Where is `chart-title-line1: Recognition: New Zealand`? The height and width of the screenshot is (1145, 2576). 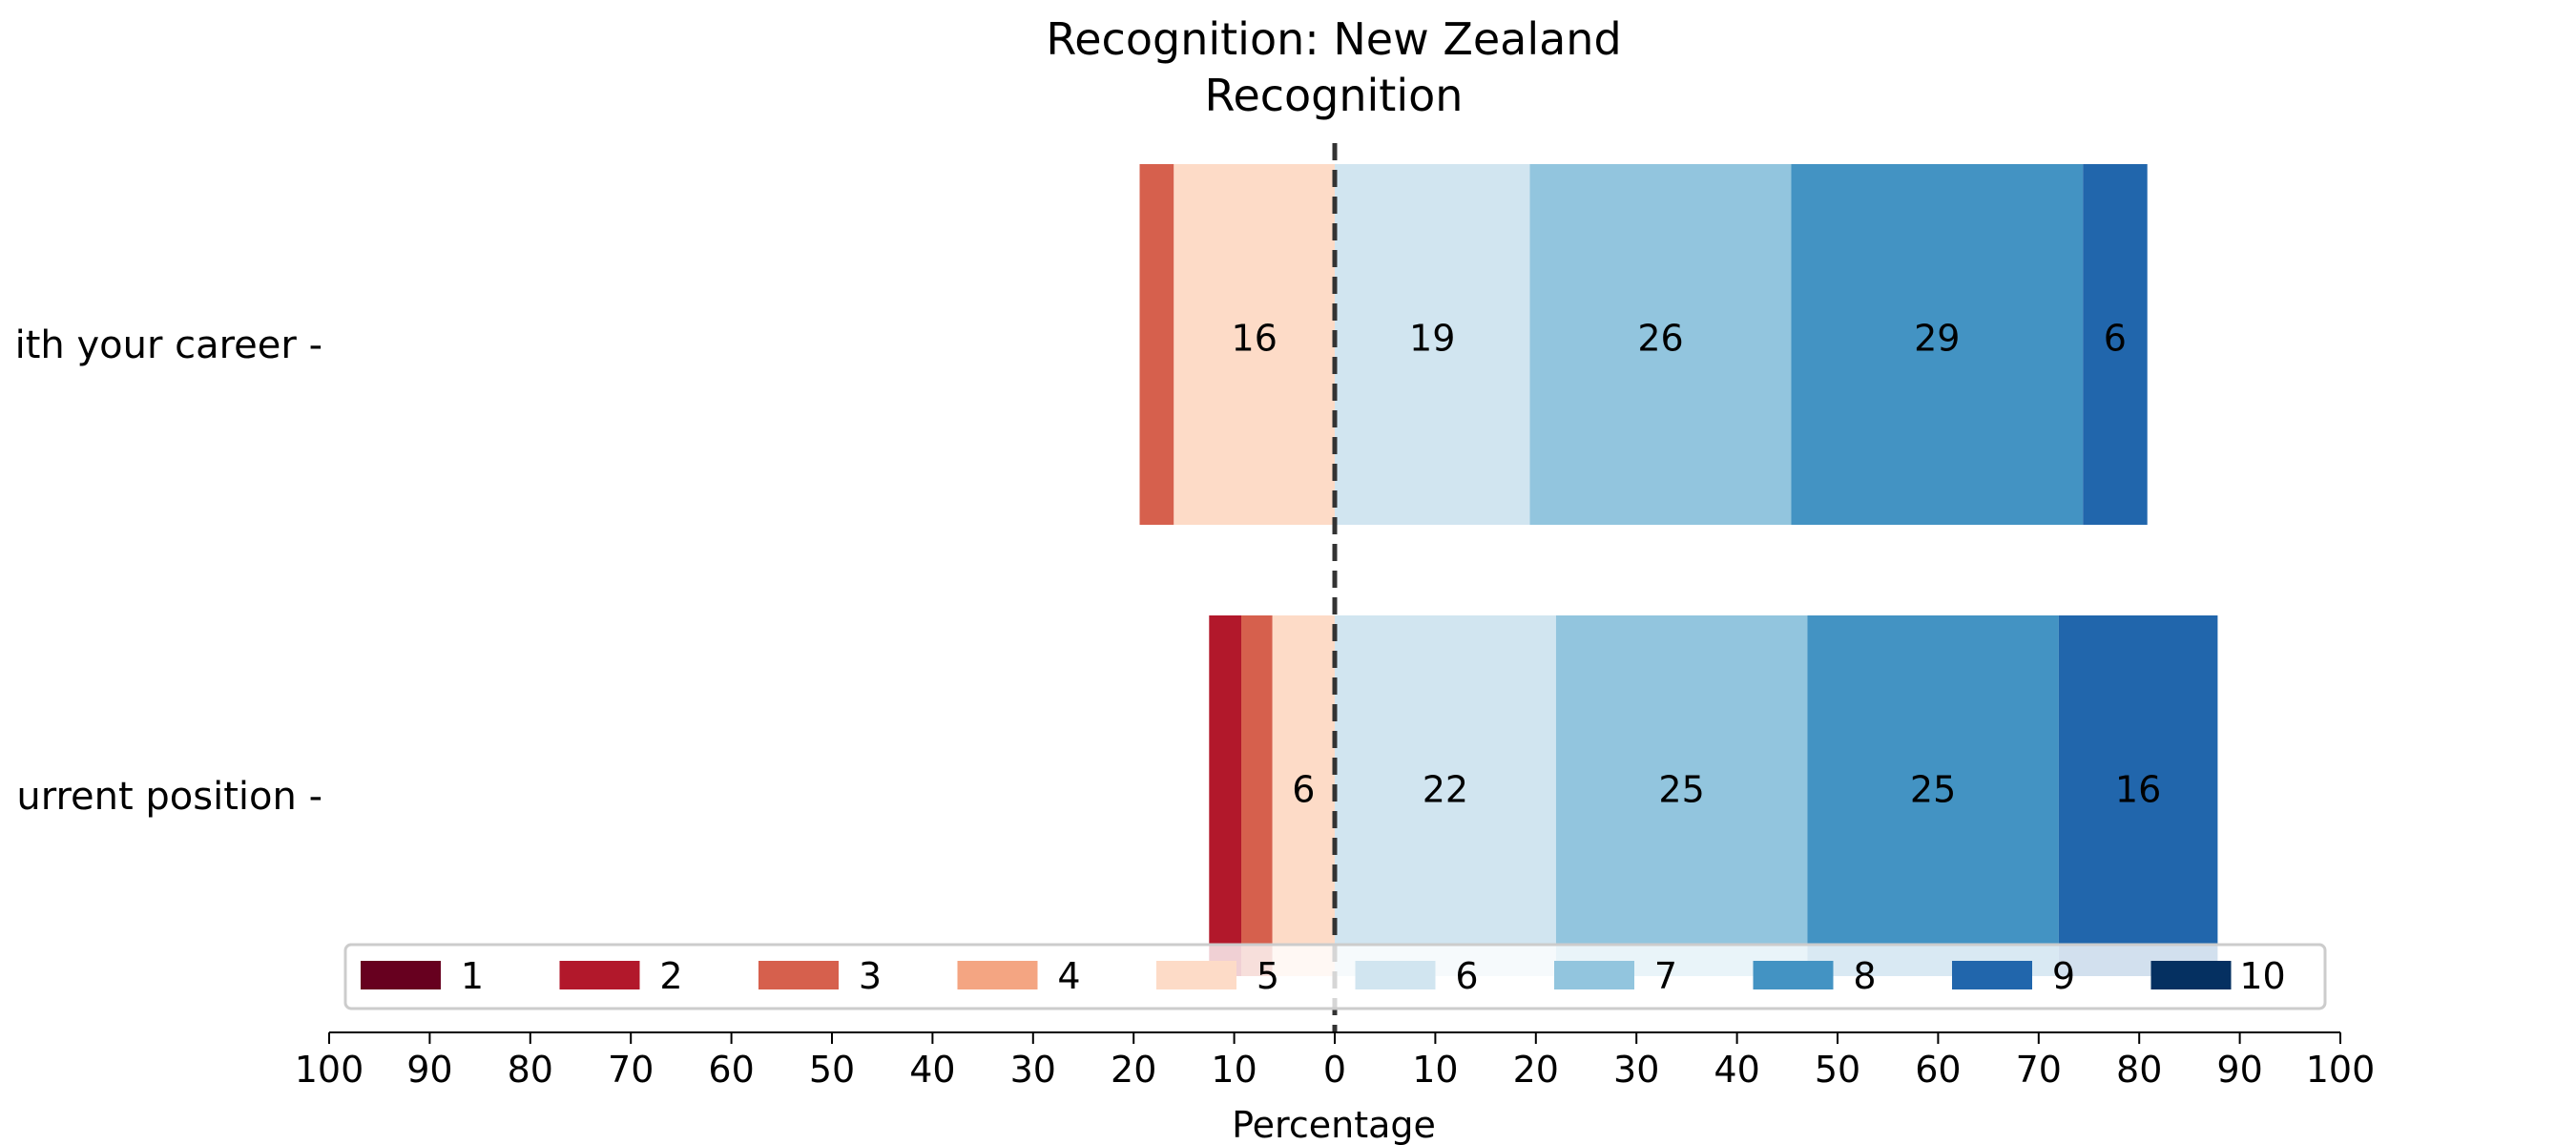 chart-title-line1: Recognition: New Zealand is located at coordinates (1333, 39).